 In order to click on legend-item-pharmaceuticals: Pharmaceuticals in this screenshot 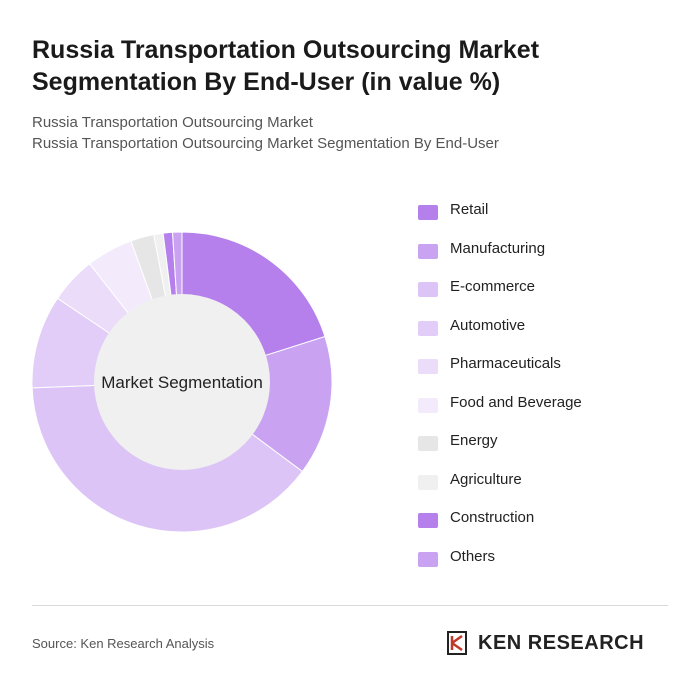, I will do `click(553, 371)`.